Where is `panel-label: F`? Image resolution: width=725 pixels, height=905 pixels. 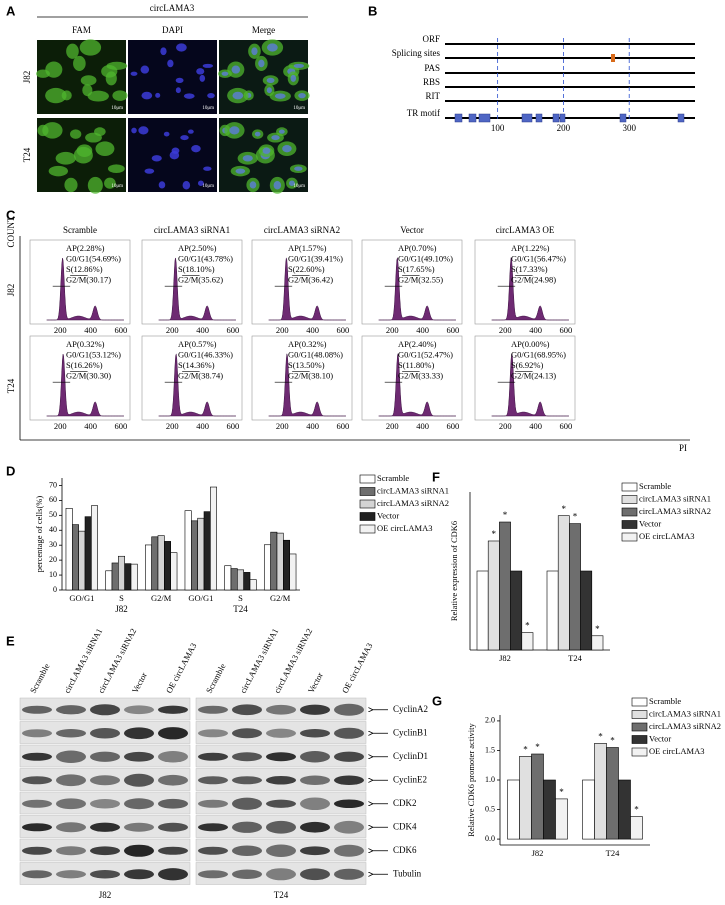
panel-label: F is located at coordinates (436, 476).